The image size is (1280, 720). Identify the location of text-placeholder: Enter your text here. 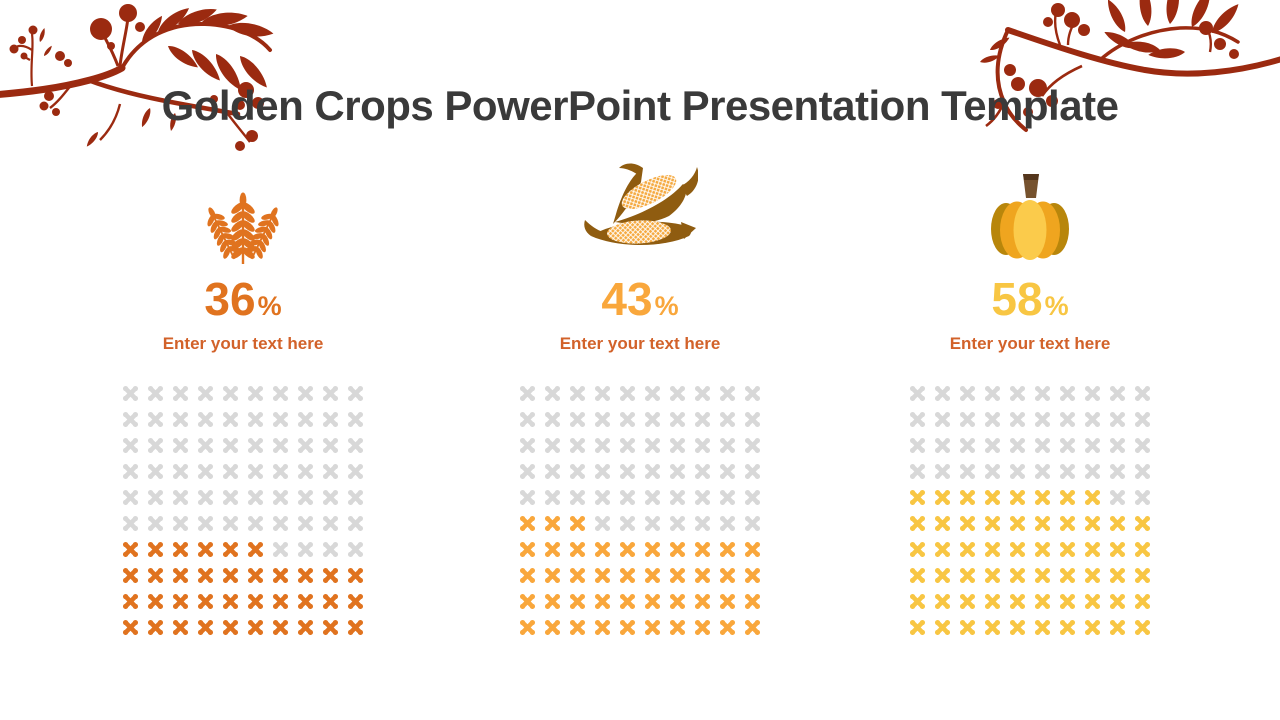
(640, 343).